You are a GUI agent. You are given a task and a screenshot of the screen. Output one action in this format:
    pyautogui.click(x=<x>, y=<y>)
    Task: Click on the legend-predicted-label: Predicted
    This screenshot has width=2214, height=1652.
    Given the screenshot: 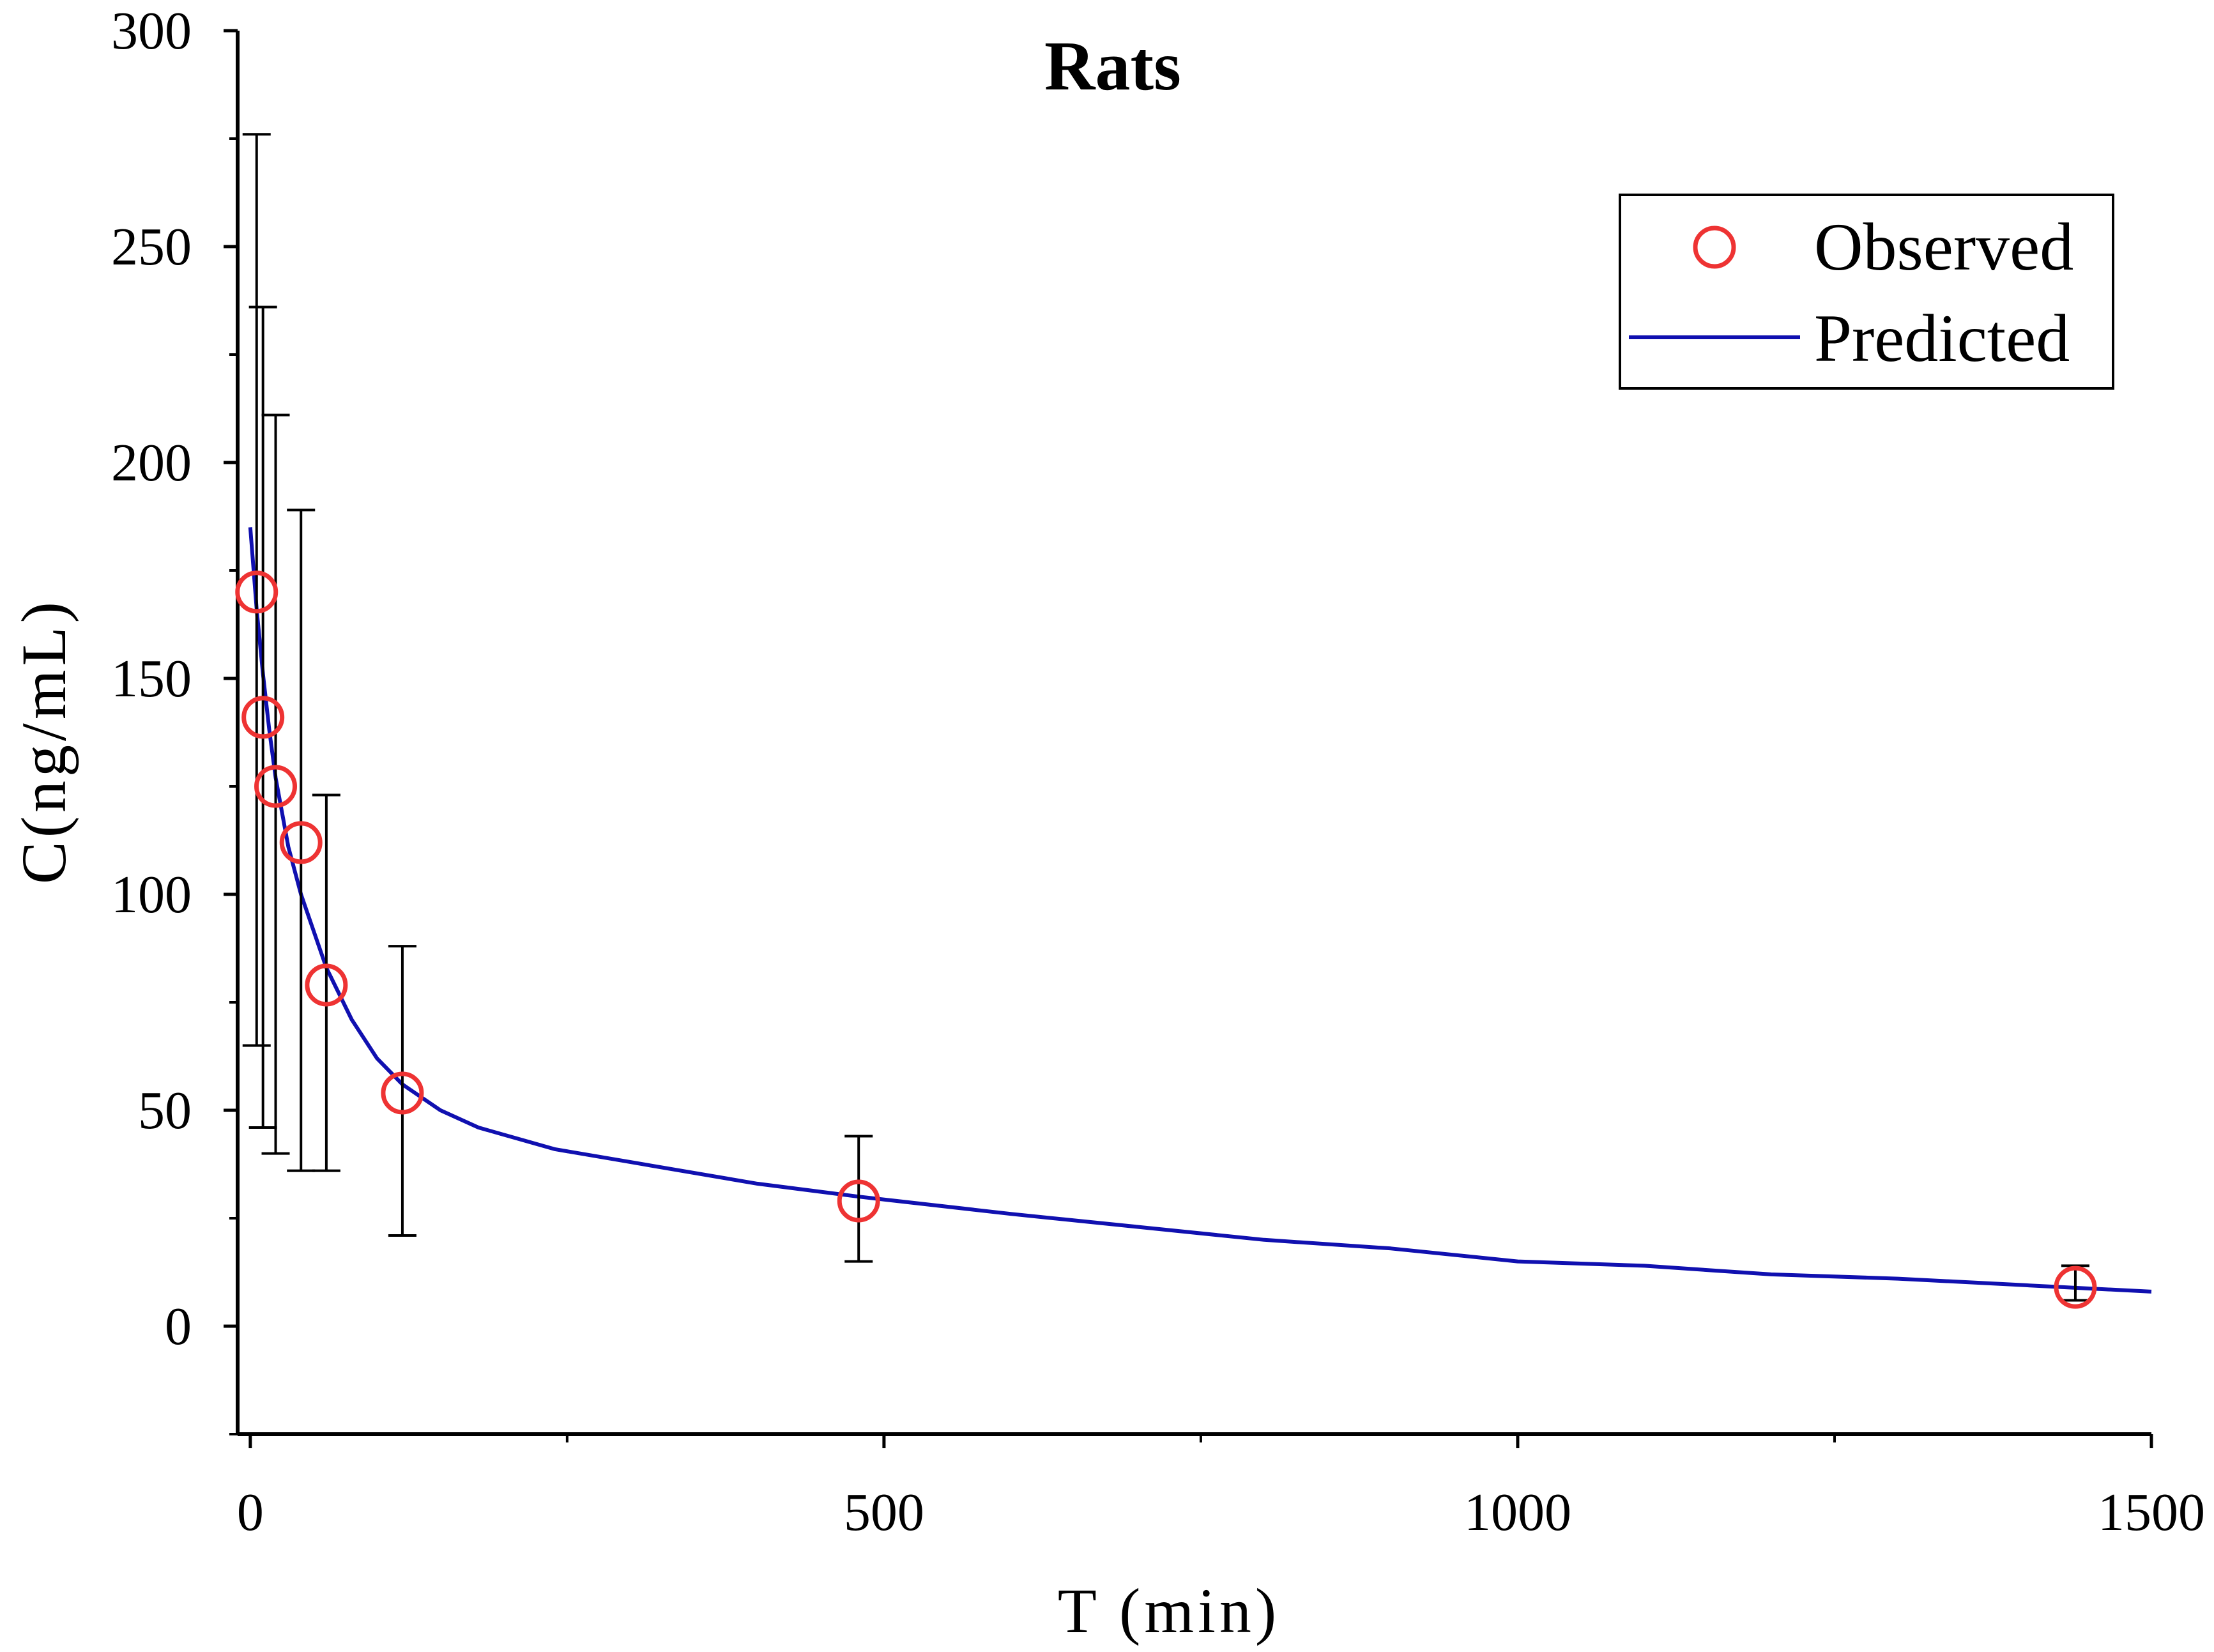 What is the action you would take?
    pyautogui.click(x=1942, y=338)
    